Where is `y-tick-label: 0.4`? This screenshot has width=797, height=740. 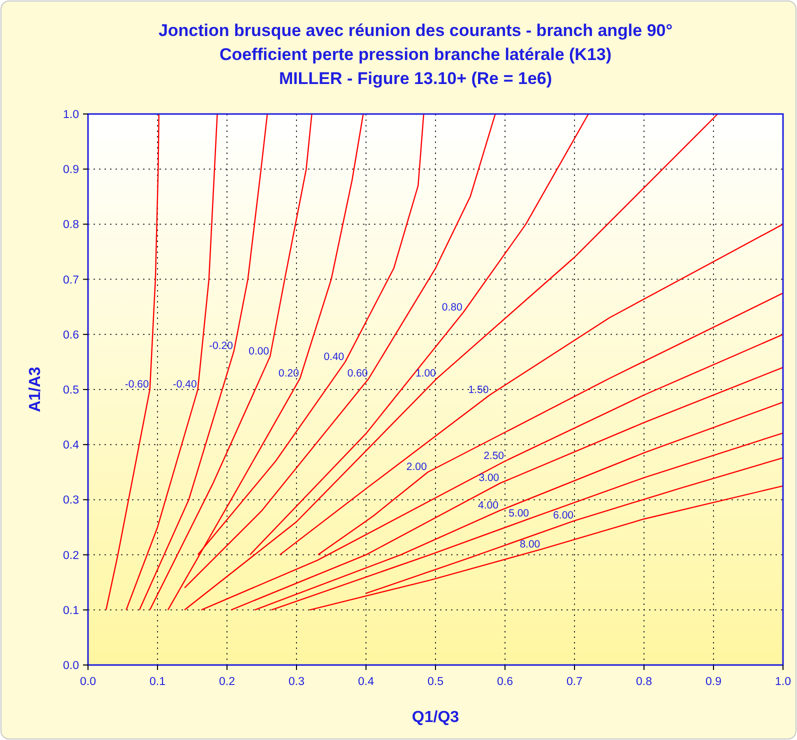 y-tick-label: 0.4 is located at coordinates (71, 446).